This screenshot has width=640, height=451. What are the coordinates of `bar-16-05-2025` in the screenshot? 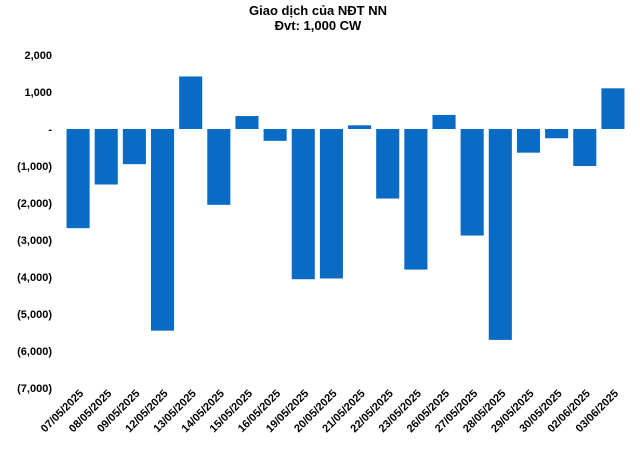 It's located at (275, 135).